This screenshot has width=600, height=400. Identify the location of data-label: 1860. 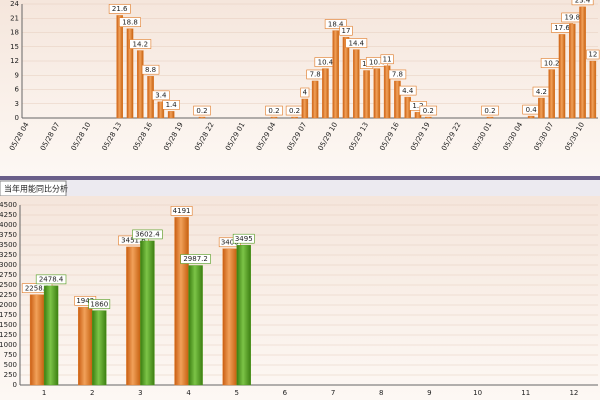
(99, 304).